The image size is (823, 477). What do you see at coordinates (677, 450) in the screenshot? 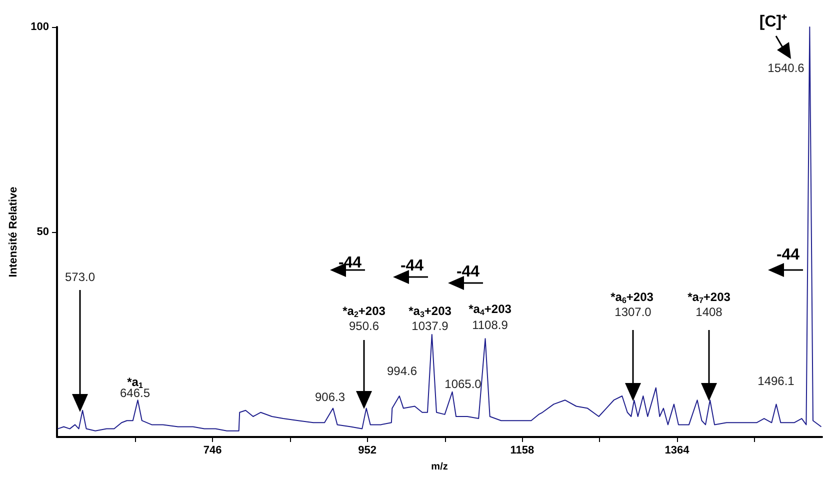
I see `x-tick-label: 1364` at bounding box center [677, 450].